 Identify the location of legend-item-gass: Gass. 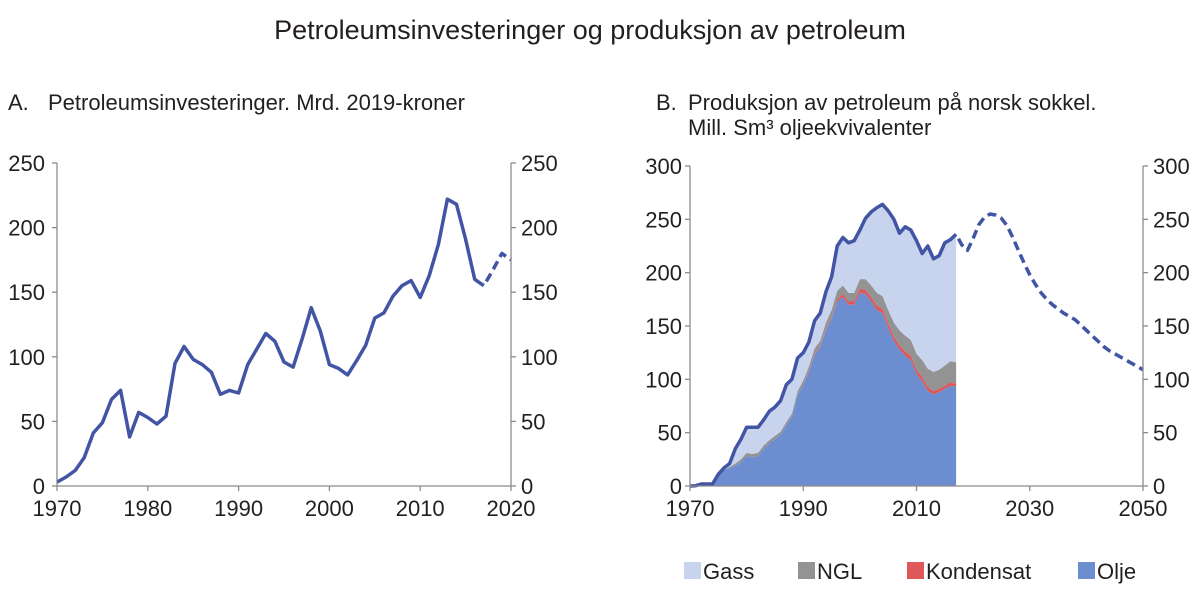
(719, 571).